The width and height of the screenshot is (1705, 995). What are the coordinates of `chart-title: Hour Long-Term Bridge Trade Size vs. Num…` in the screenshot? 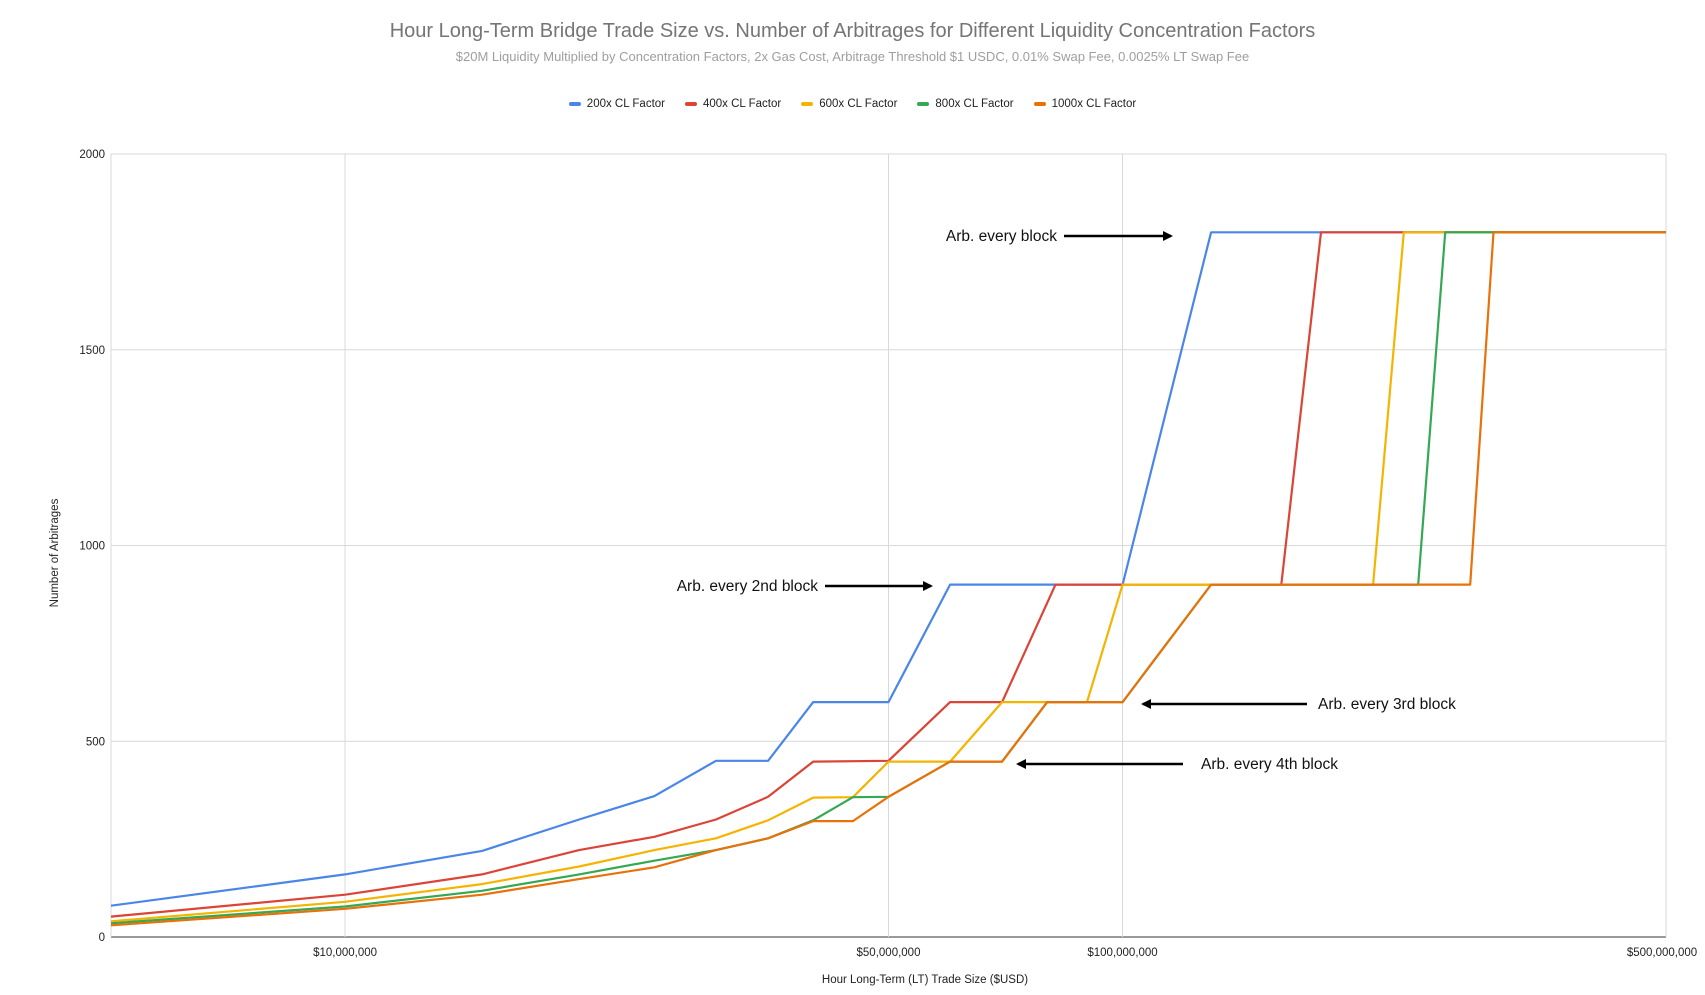 It's located at (852, 31).